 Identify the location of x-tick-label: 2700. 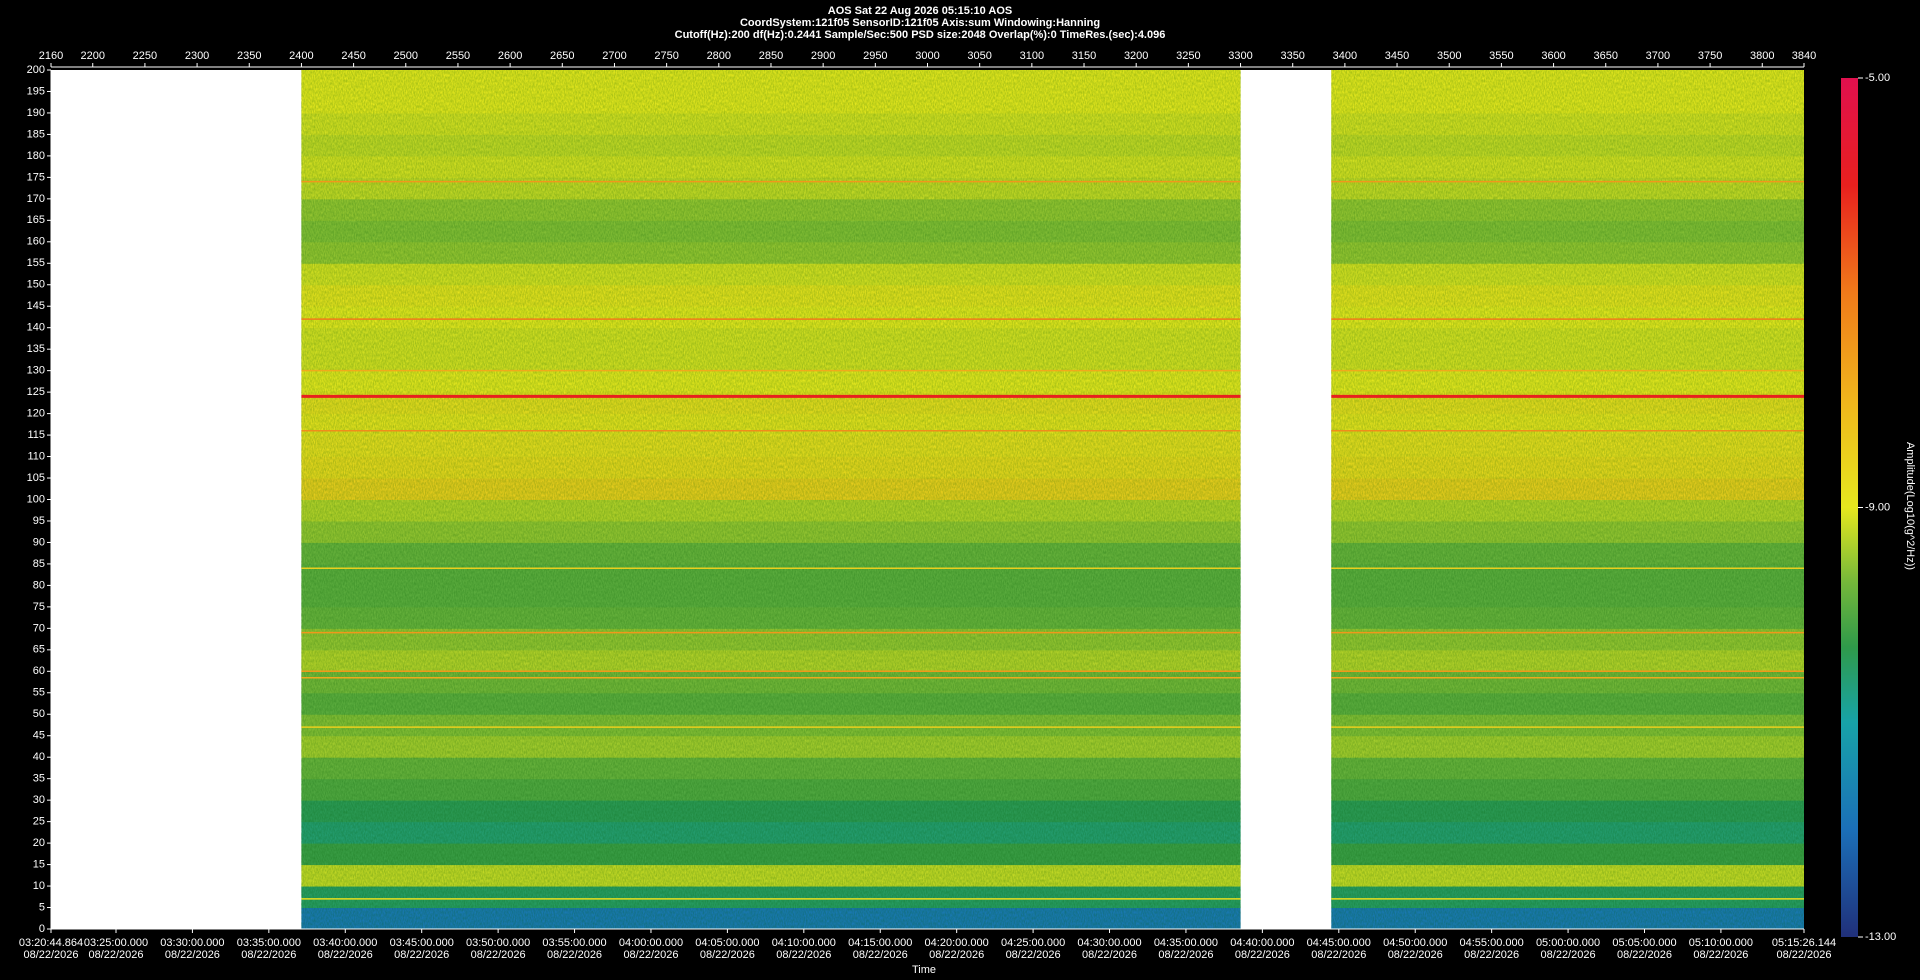
(614, 56).